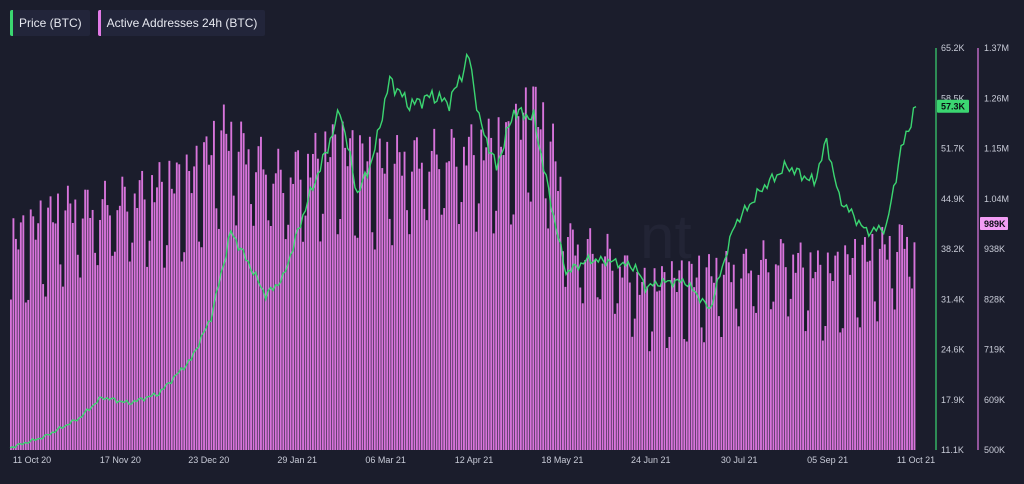  I want to click on legend-item-price: Price (BTC), so click(50, 23).